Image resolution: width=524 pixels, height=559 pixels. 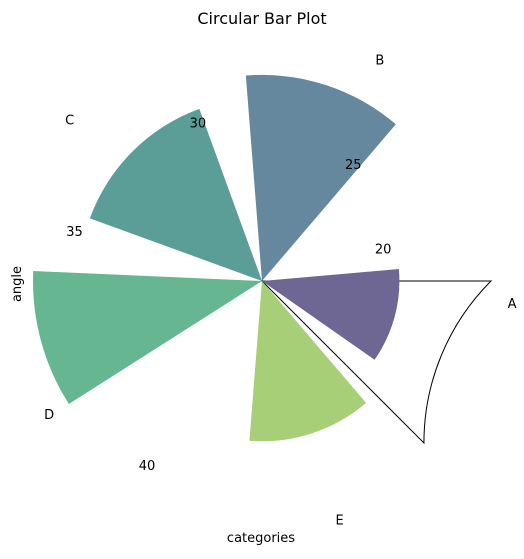 I want to click on polar-frame, so click(x=376, y=362).